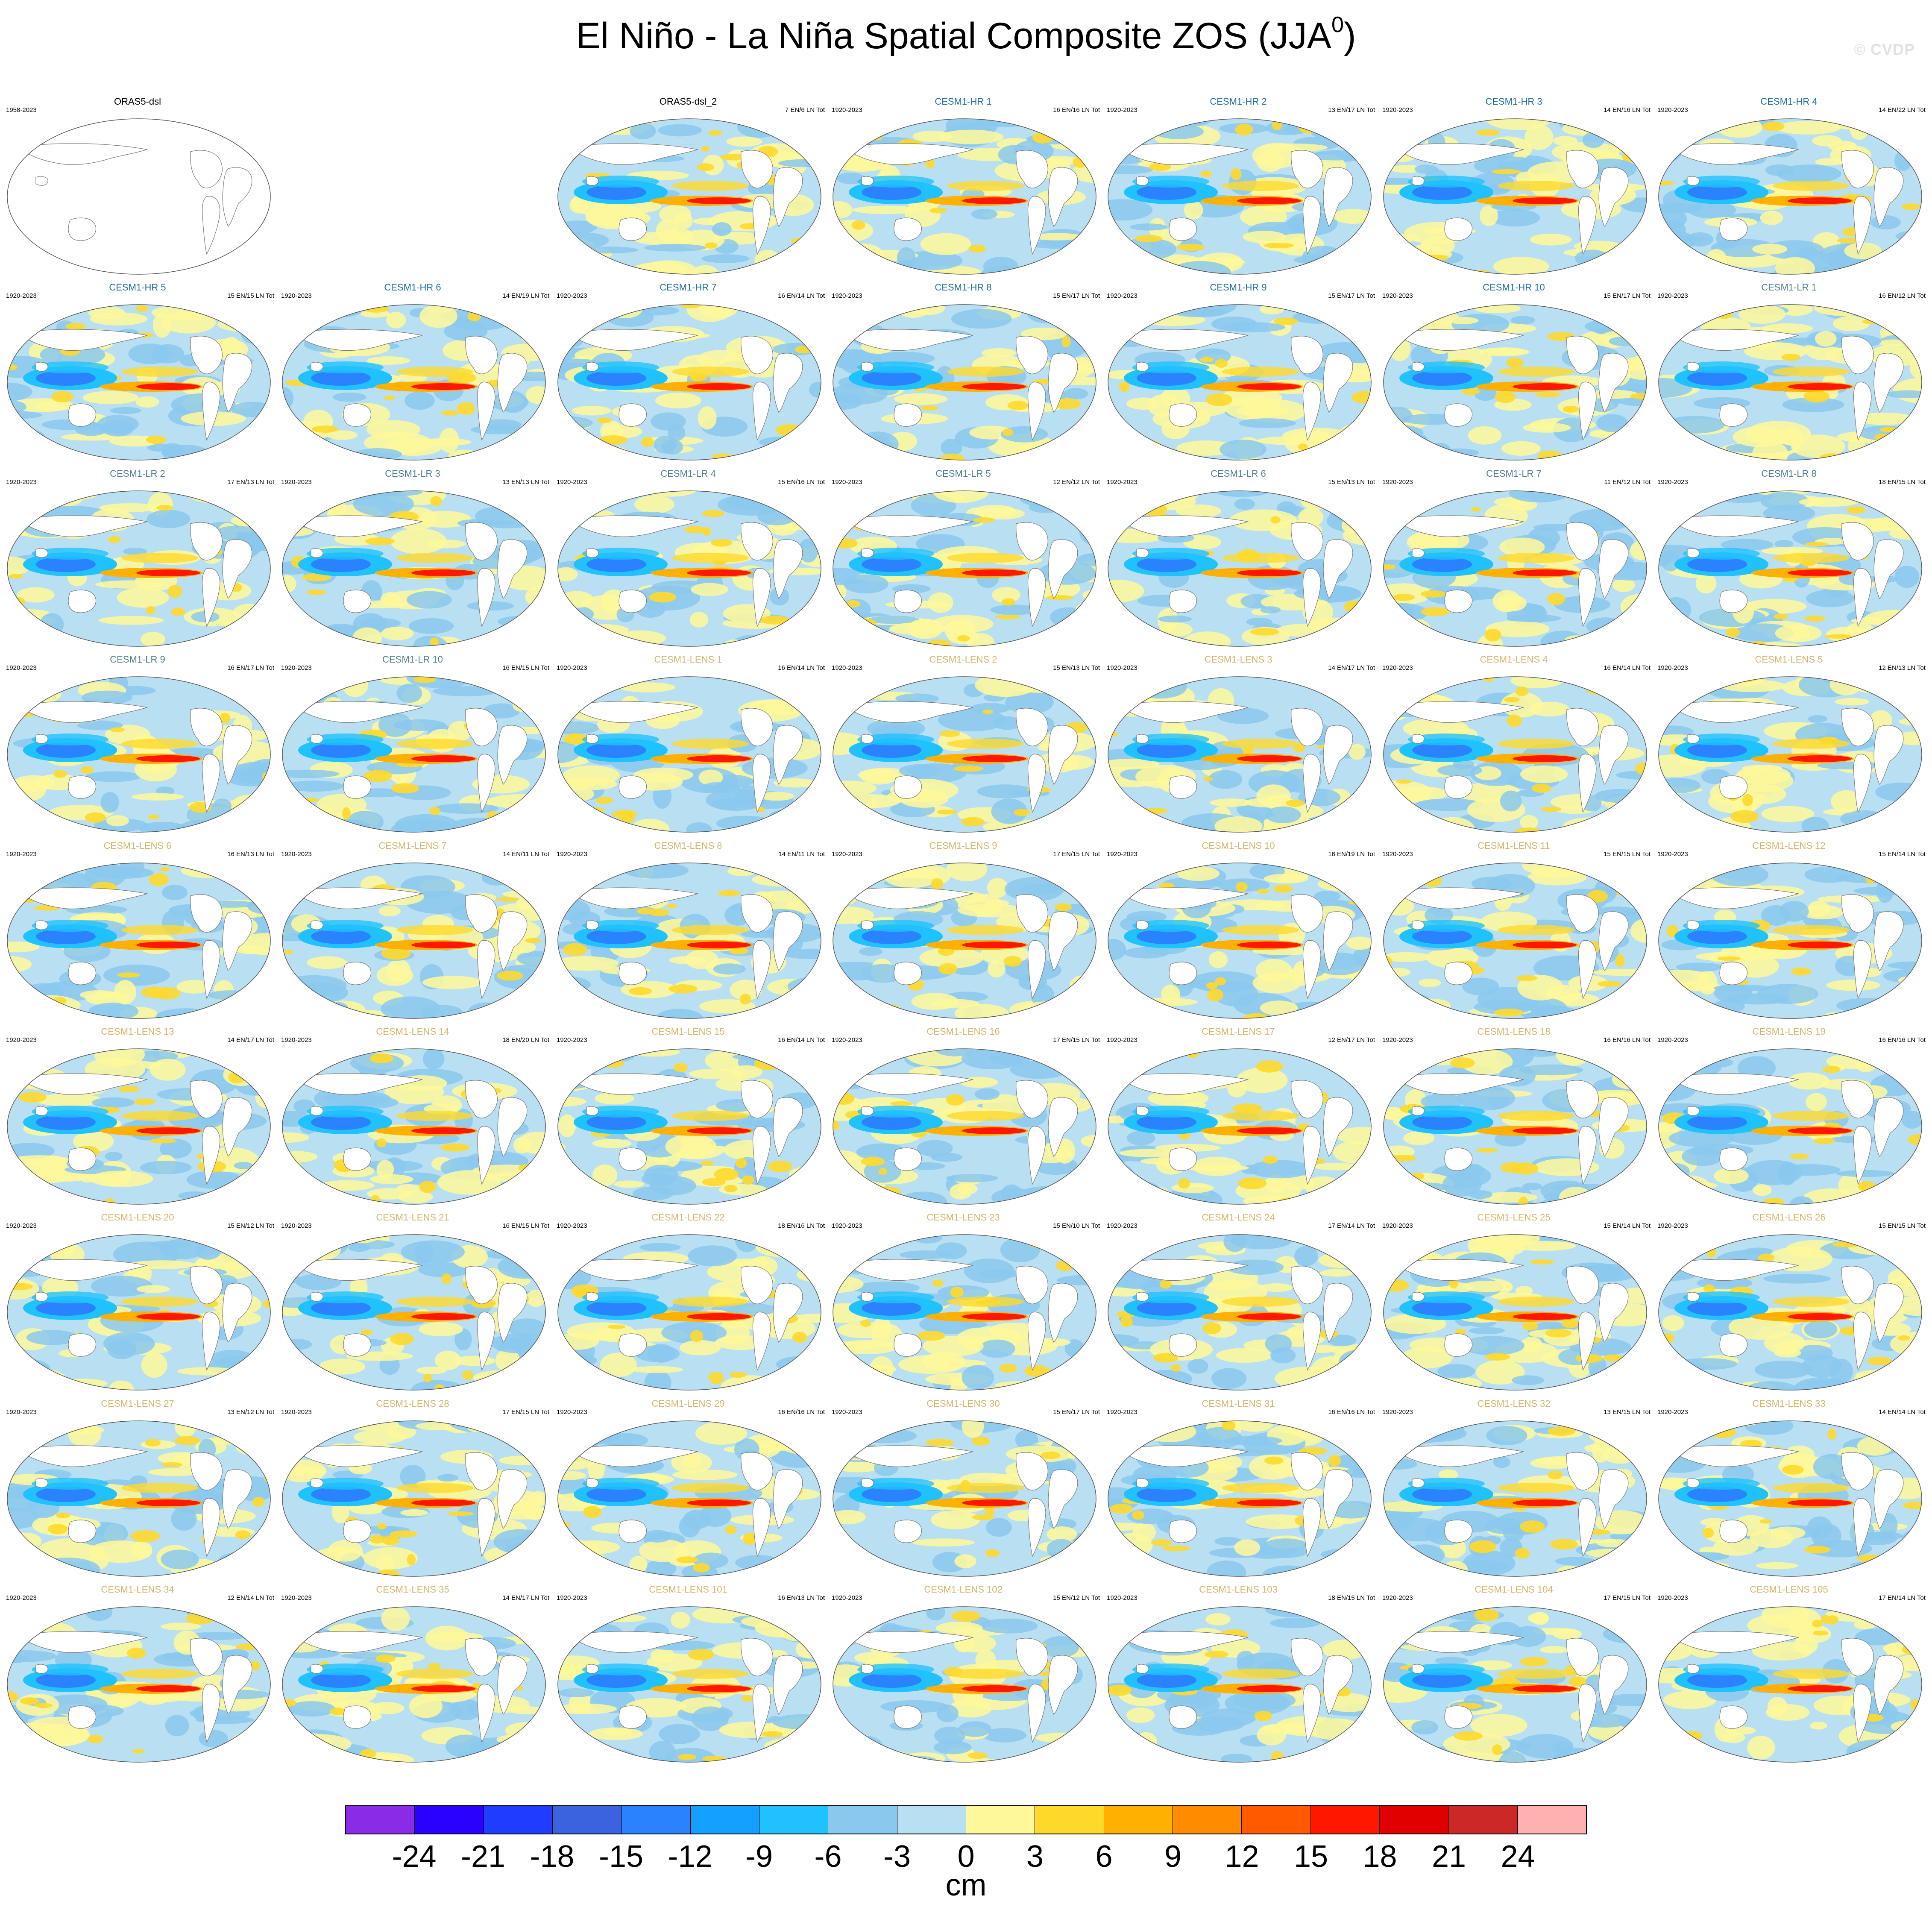 This screenshot has height=1907, width=1932. What do you see at coordinates (137, 1299) in the screenshot?
I see `map-panel: CESM1-LENS 20 1920-2023 15 EN/12 LN Tot` at bounding box center [137, 1299].